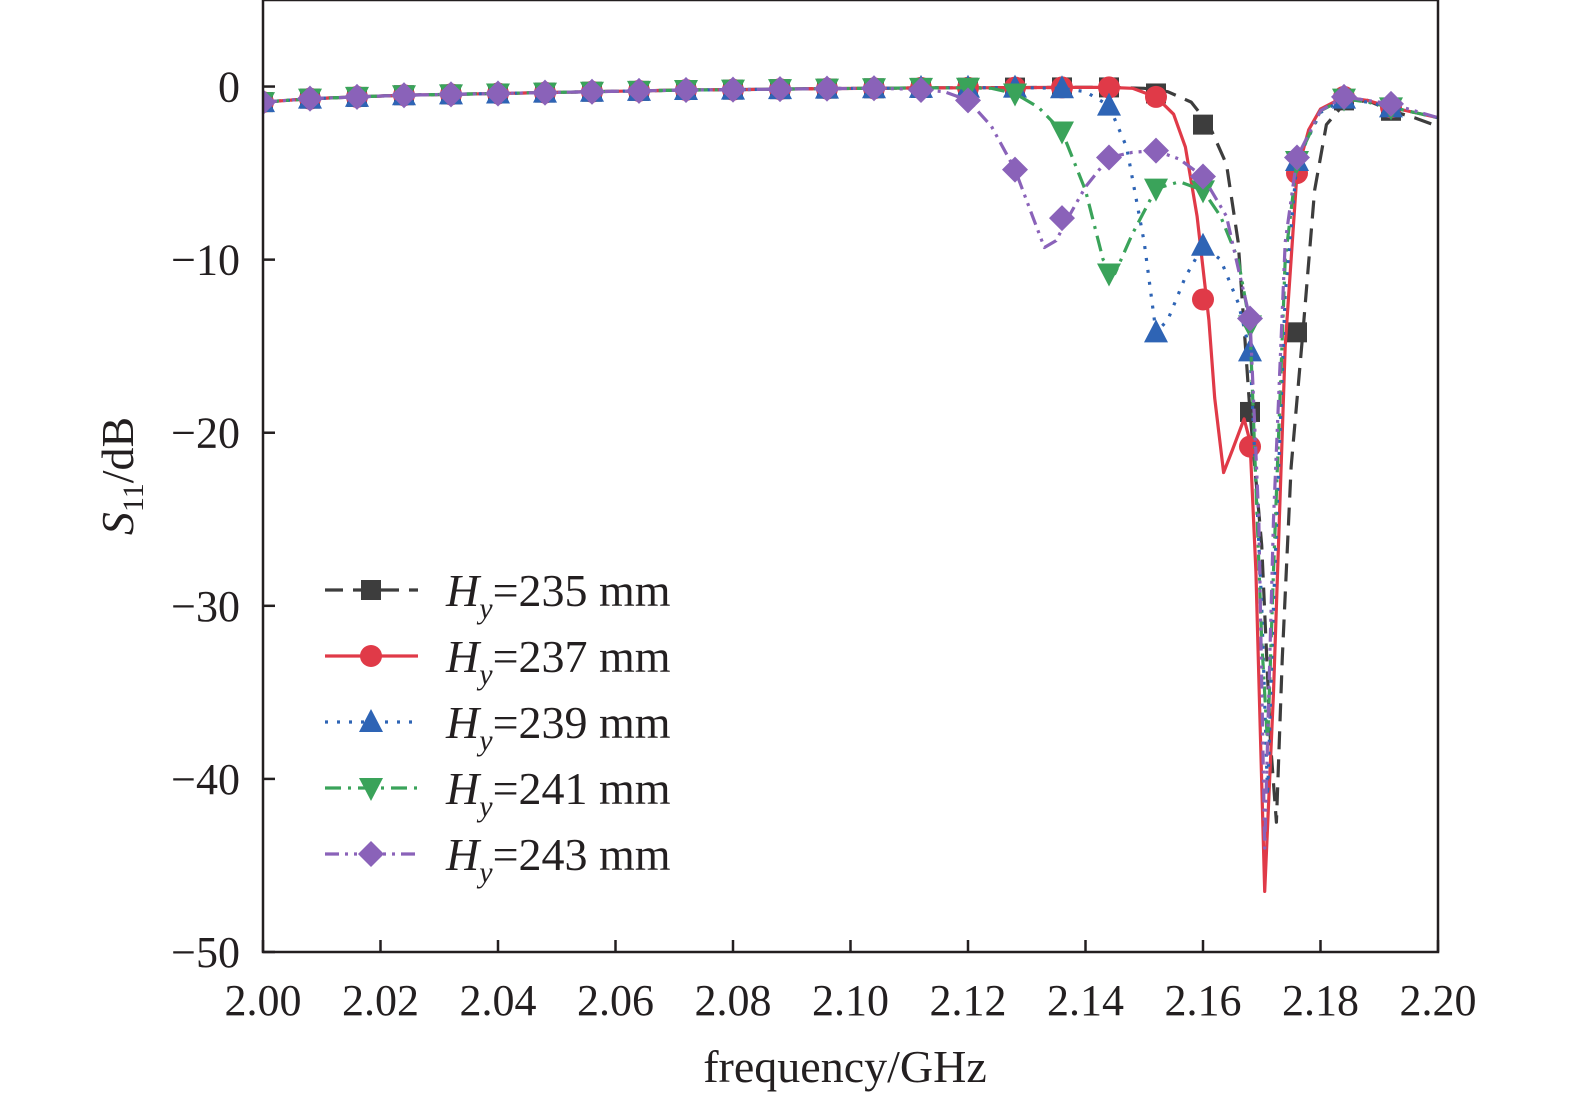  What do you see at coordinates (1203, 1000) in the screenshot?
I see `x-tick-label: 2.16` at bounding box center [1203, 1000].